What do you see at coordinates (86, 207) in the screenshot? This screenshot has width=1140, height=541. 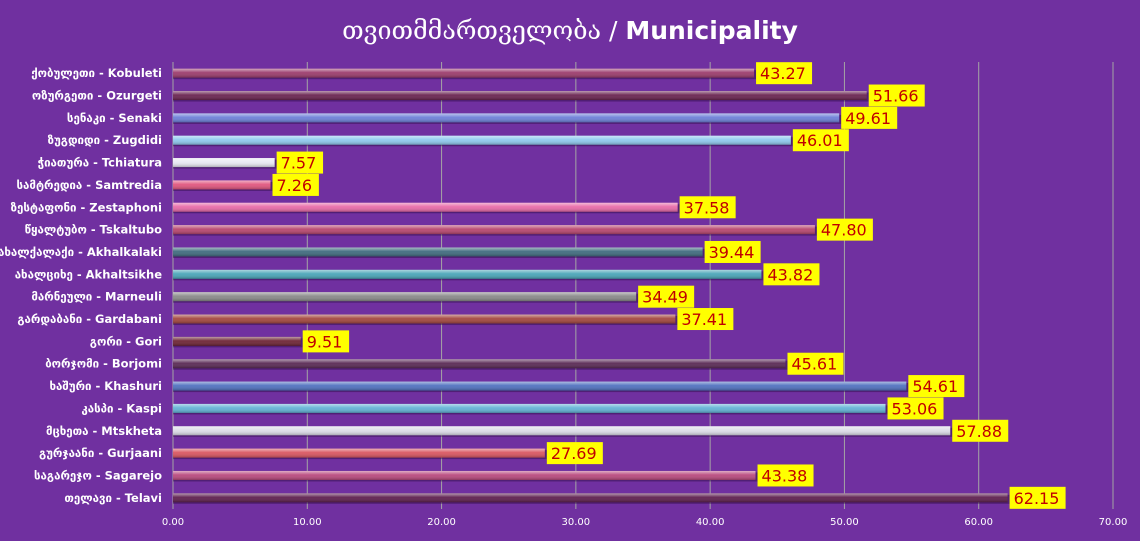 I see `category-label: ზესტაფონი - Zestaphoni` at bounding box center [86, 207].